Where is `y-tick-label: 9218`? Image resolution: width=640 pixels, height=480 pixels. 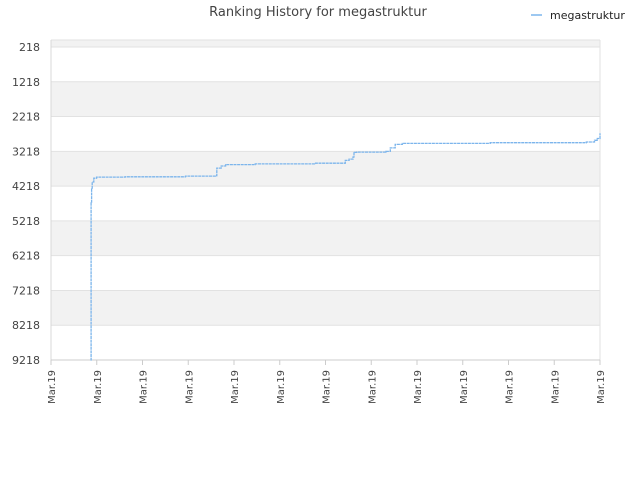
y-tick-label: 9218 is located at coordinates (26, 360).